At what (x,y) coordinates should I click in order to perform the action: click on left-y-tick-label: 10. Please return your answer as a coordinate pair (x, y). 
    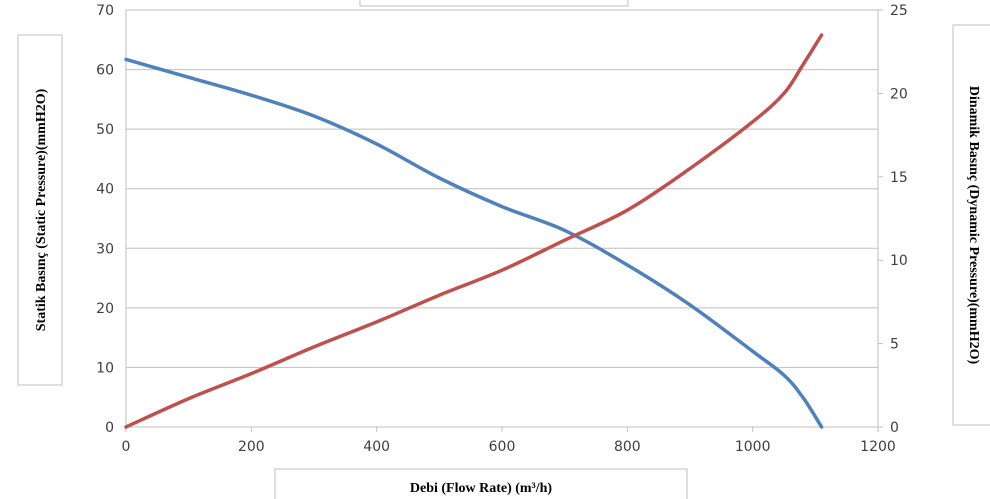
    Looking at the image, I should click on (105, 368).